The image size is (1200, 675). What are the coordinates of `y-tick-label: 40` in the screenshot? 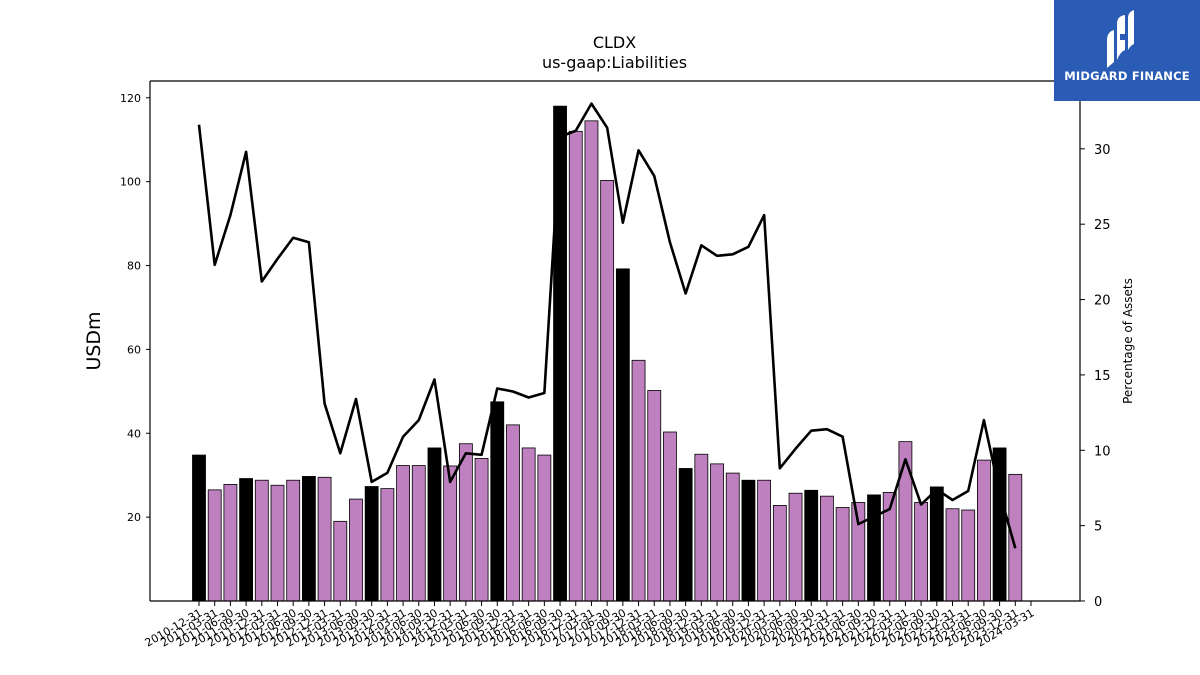 It's located at (134, 433).